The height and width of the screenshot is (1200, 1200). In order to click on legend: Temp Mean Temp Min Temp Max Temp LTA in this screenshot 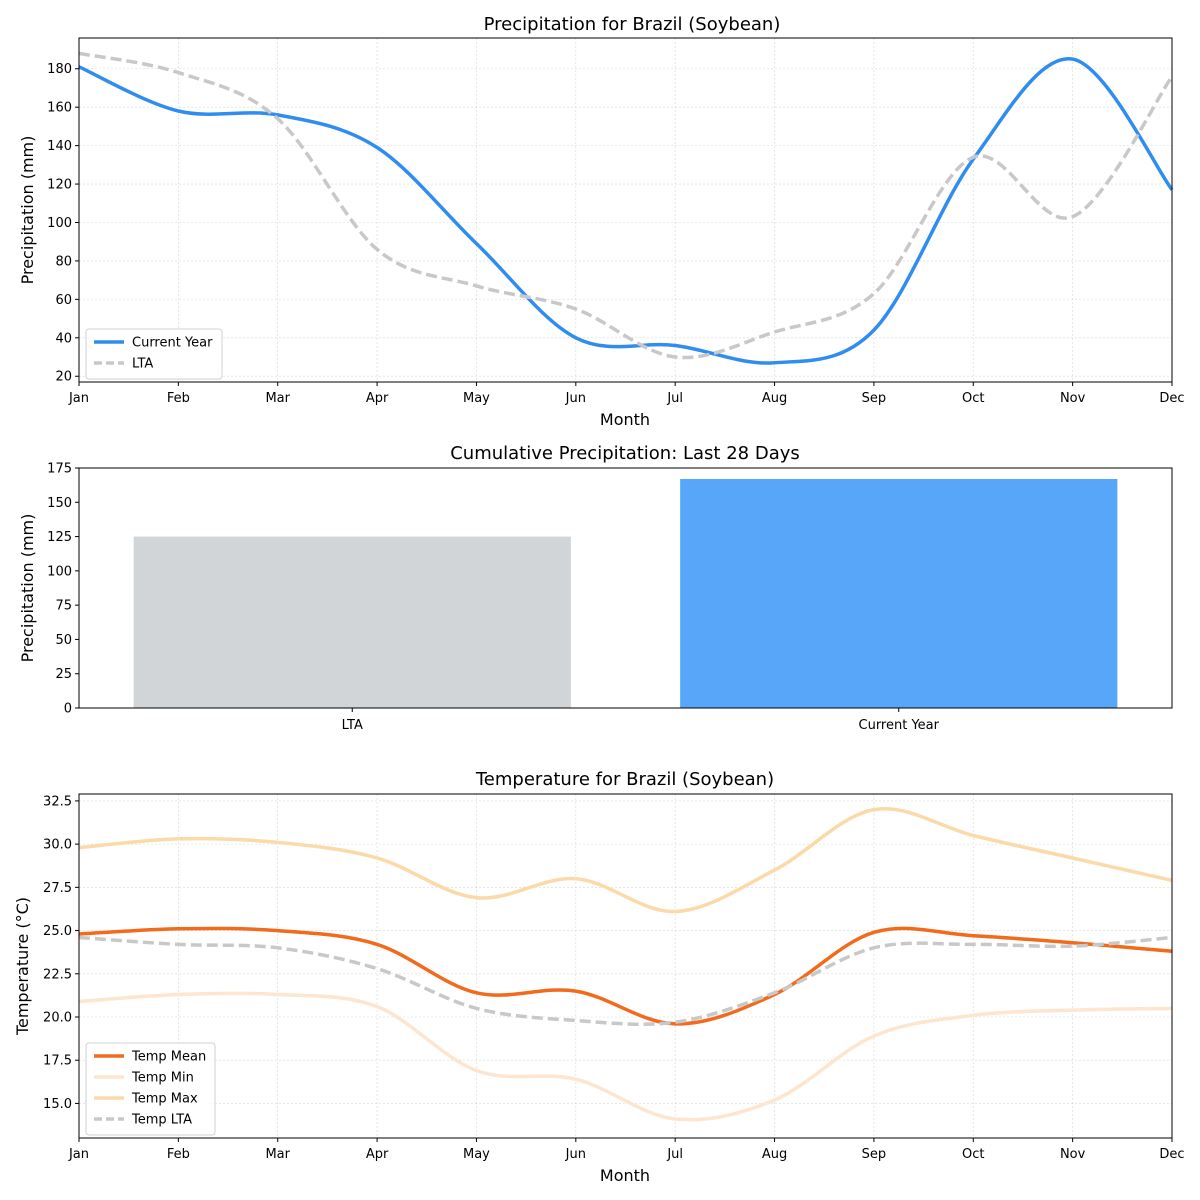, I will do `click(150, 1089)`.